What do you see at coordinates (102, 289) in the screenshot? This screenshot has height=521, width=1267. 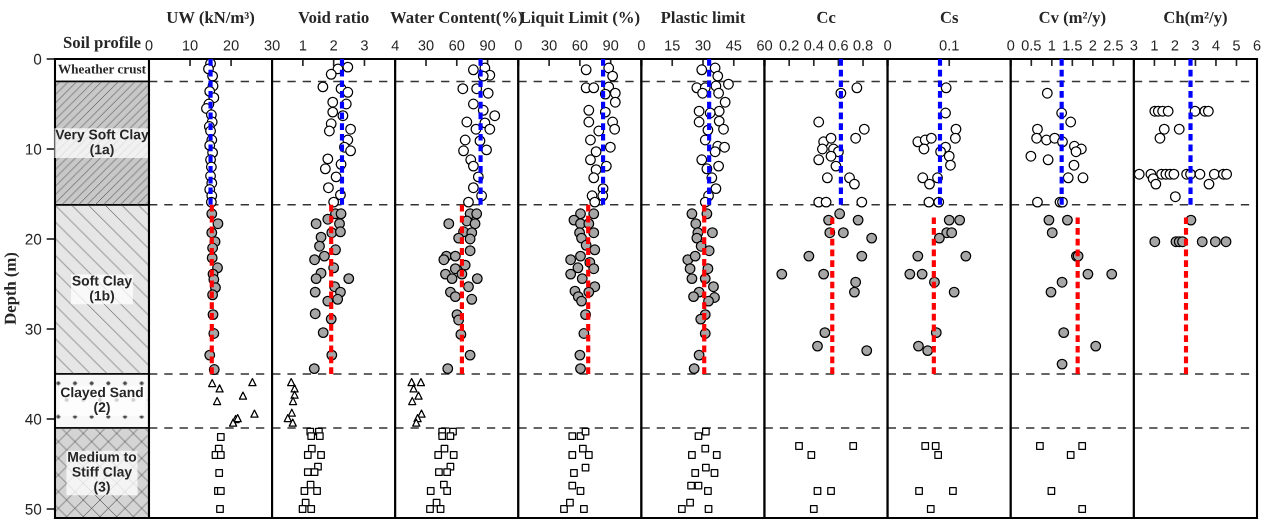 I see `series-label: Soft Clay (1b)` at bounding box center [102, 289].